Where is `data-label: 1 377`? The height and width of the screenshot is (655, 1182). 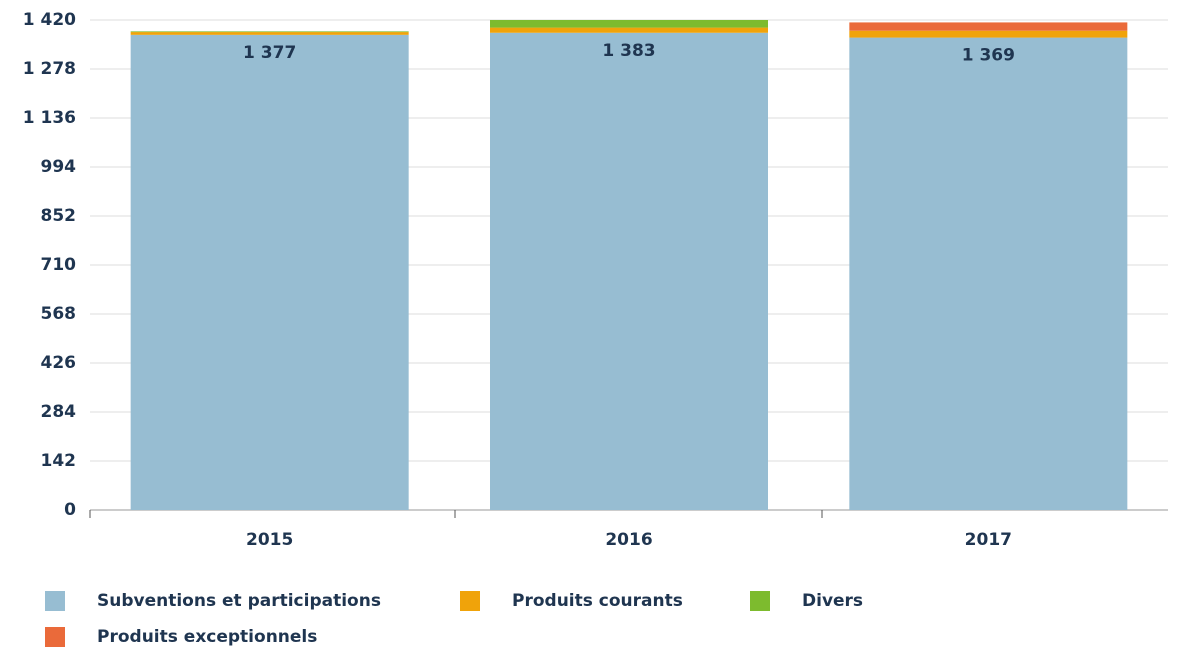
data-label: 1 377 is located at coordinates (269, 53).